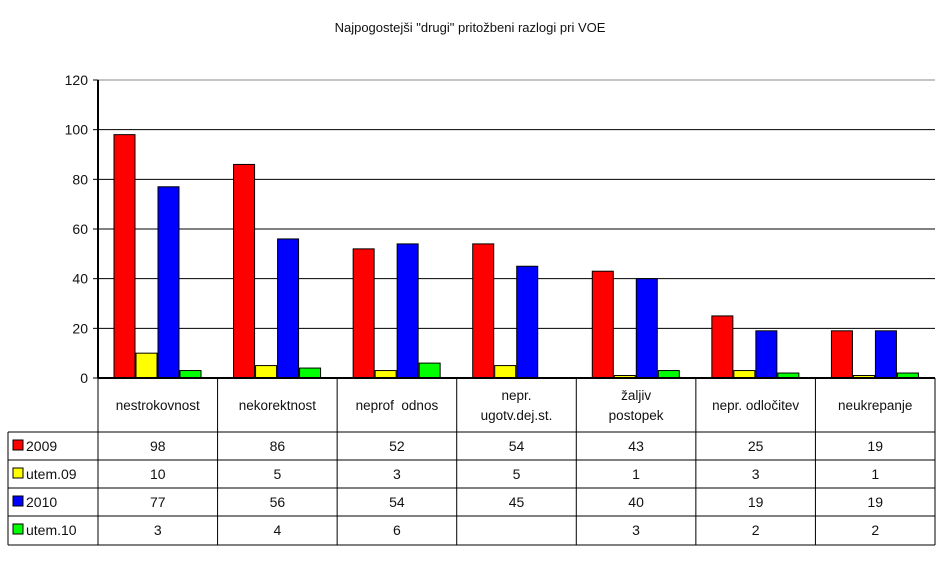  What do you see at coordinates (397, 446) in the screenshot?
I see `table-cell-value: 52` at bounding box center [397, 446].